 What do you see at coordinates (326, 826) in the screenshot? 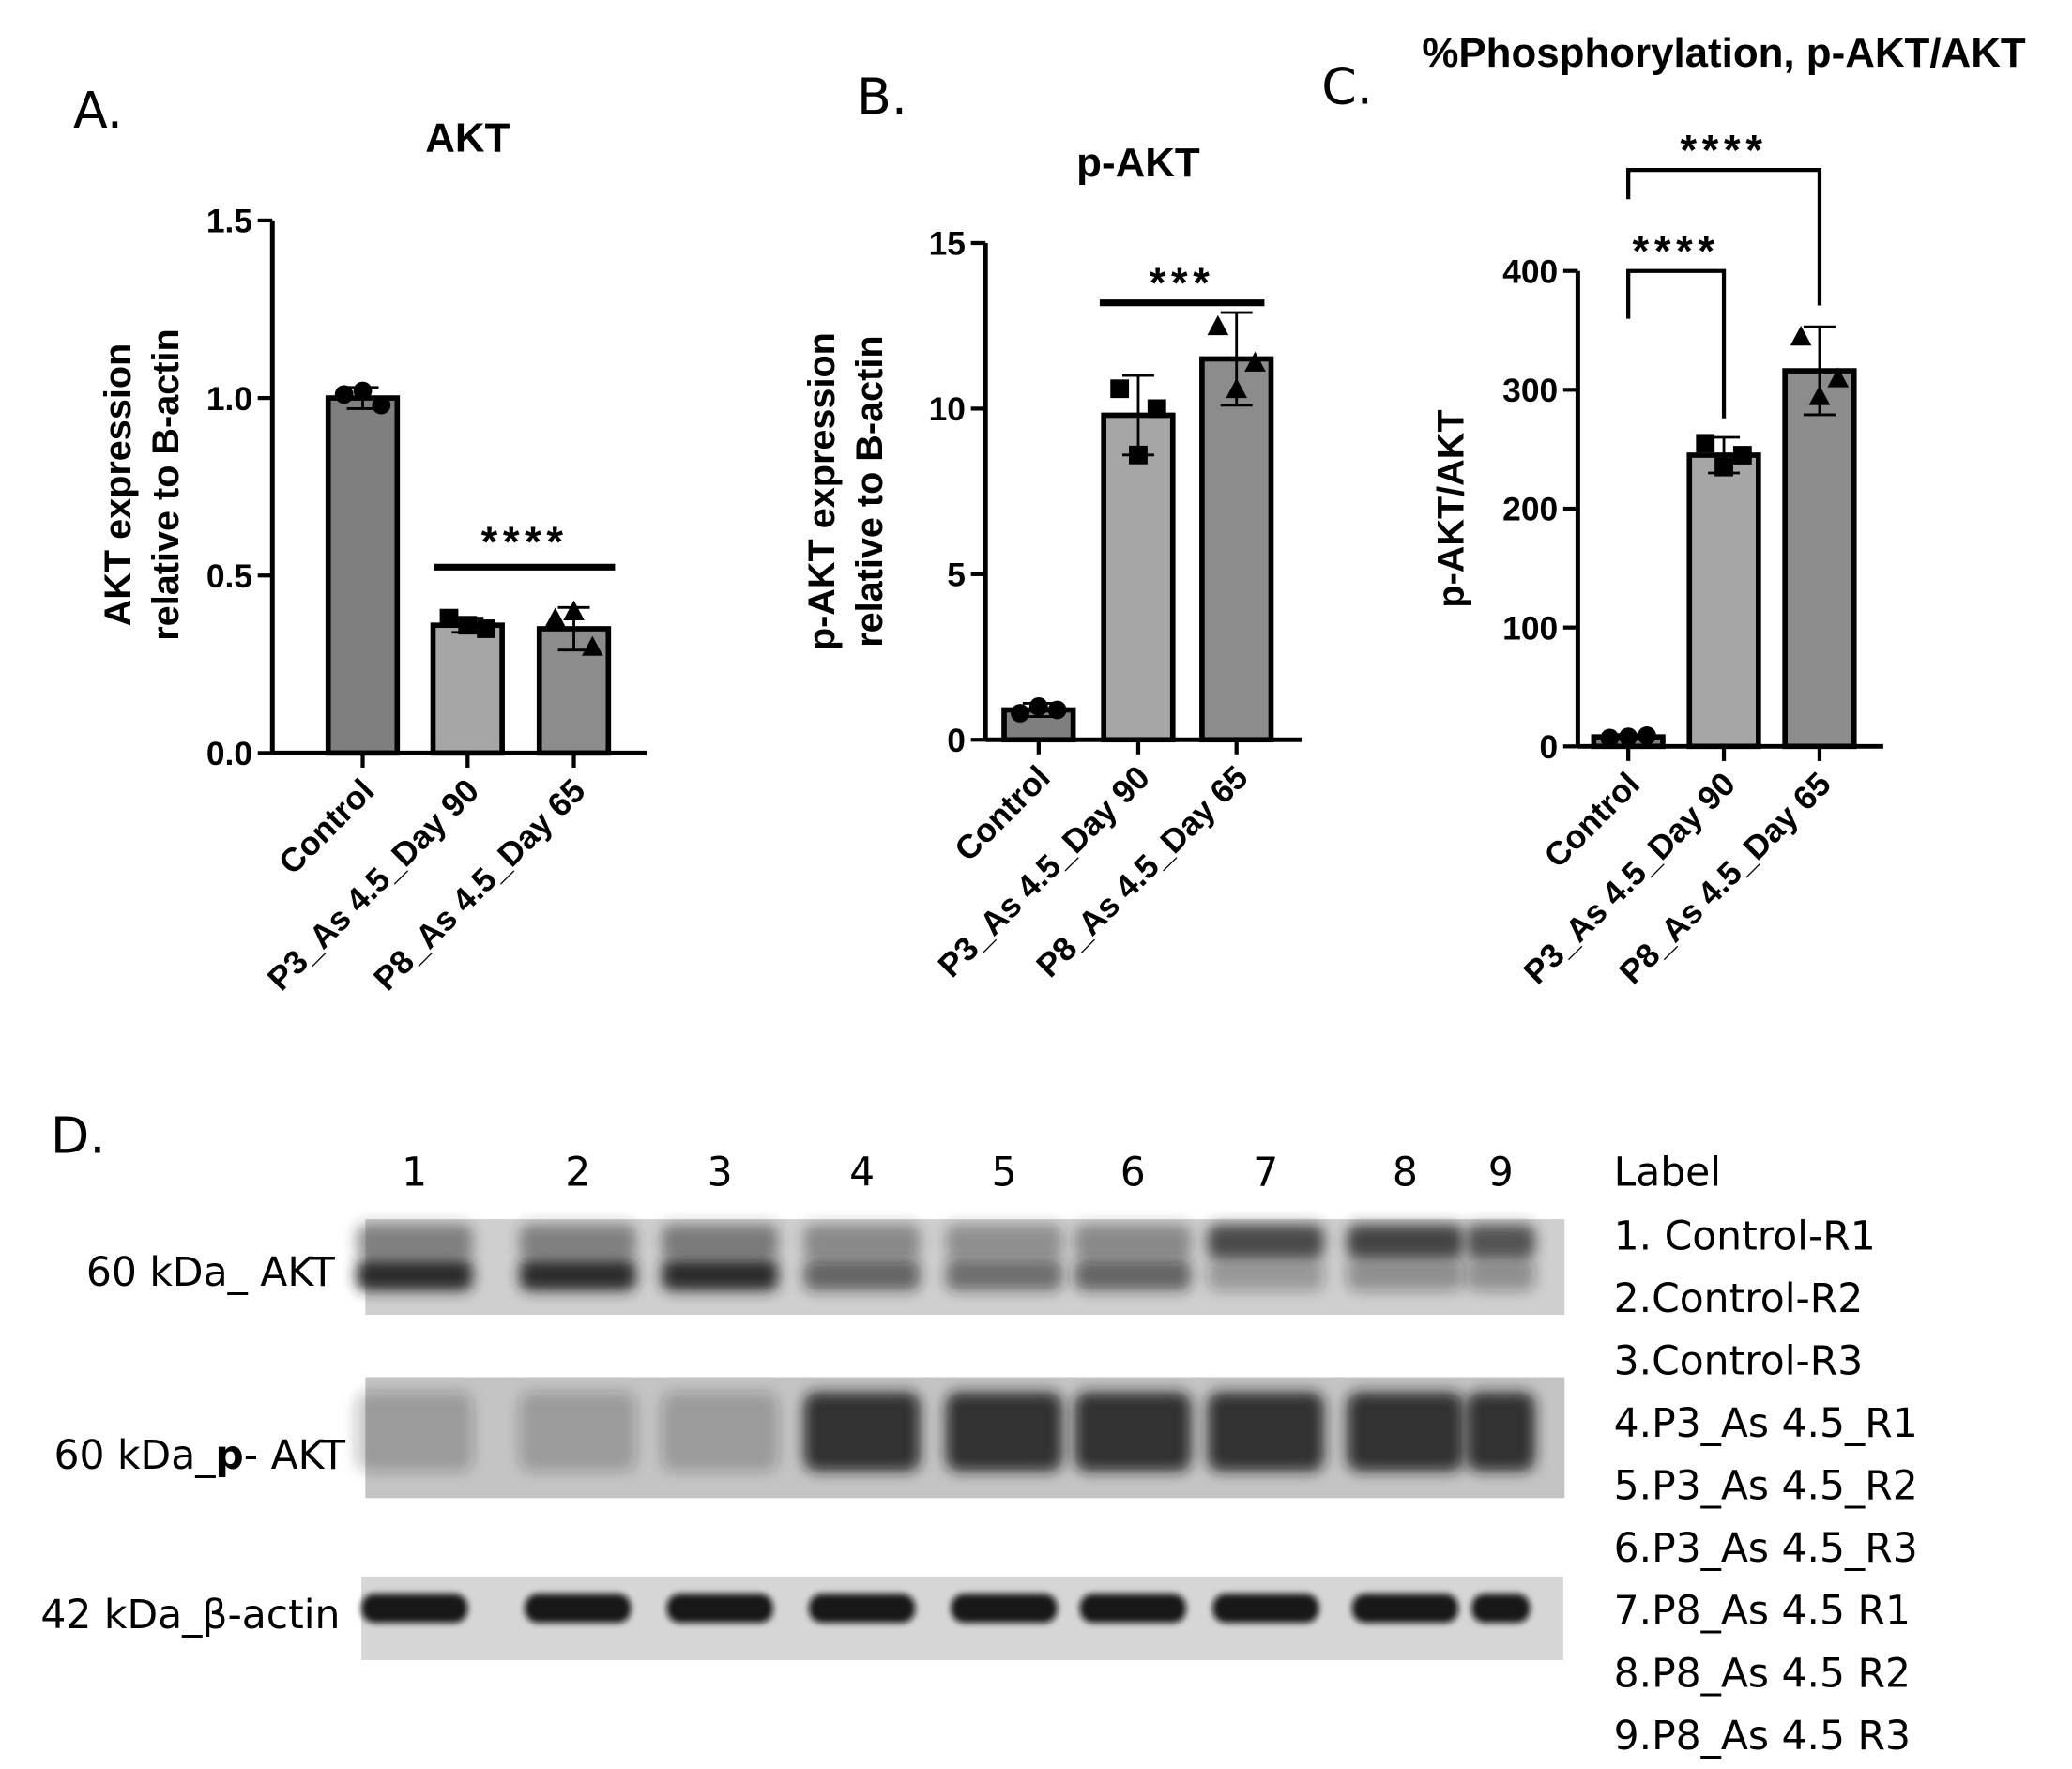
I see `x-tick-label: Control` at bounding box center [326, 826].